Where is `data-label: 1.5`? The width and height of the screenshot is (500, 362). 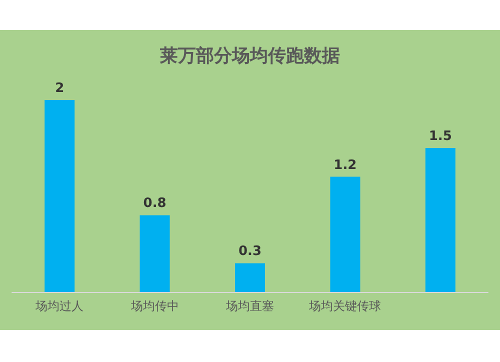 data-label: 1.5 is located at coordinates (440, 136).